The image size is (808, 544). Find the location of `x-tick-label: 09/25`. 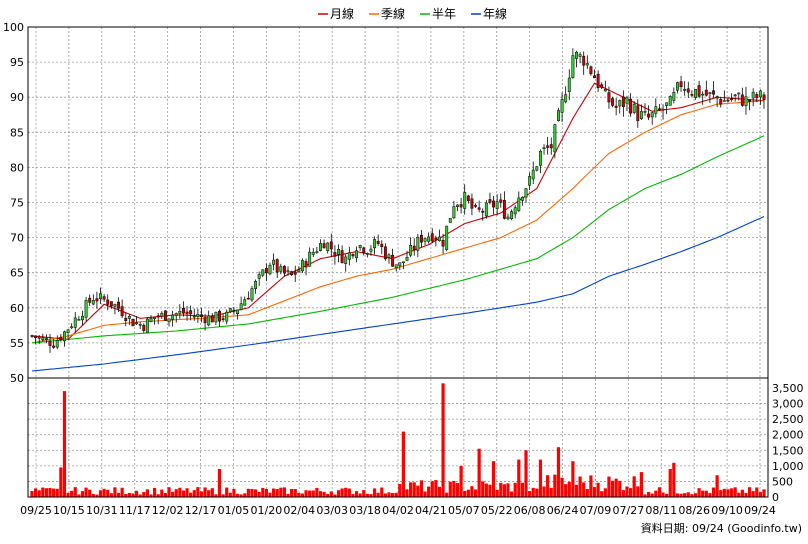

x-tick-label: 09/25 is located at coordinates (36, 510).